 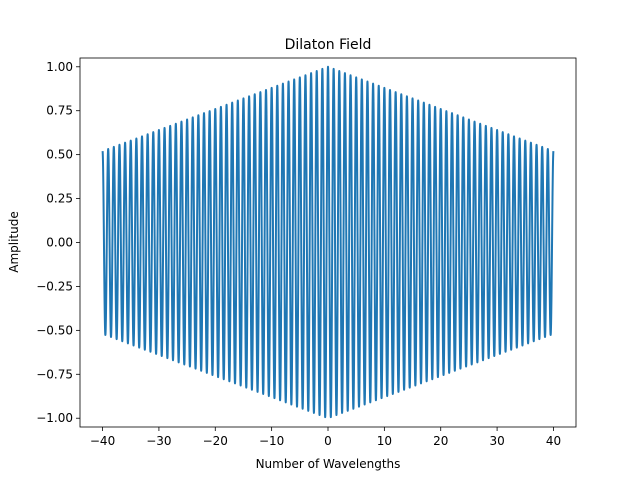 I want to click on y-tick-label: −1.00, so click(x=54, y=418).